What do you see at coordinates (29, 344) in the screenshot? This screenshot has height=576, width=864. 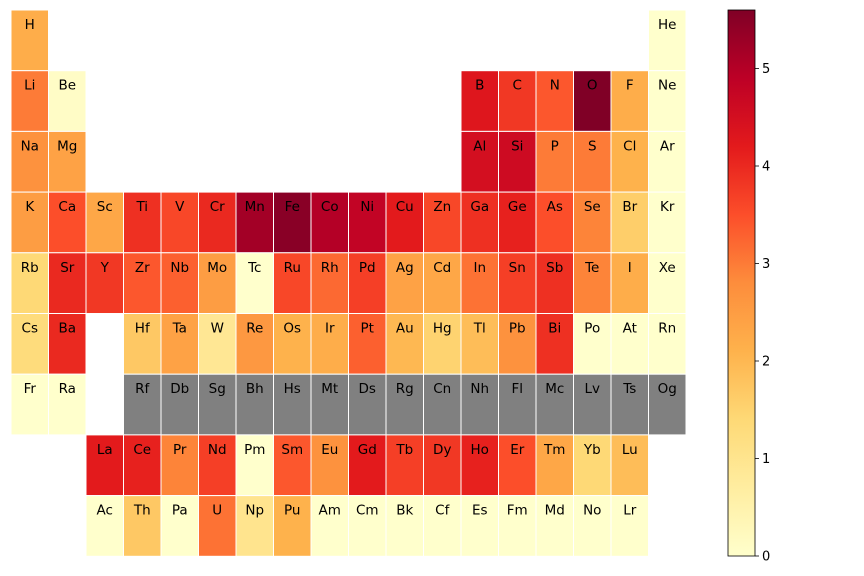 I see `element-cell-cs: Cs` at bounding box center [29, 344].